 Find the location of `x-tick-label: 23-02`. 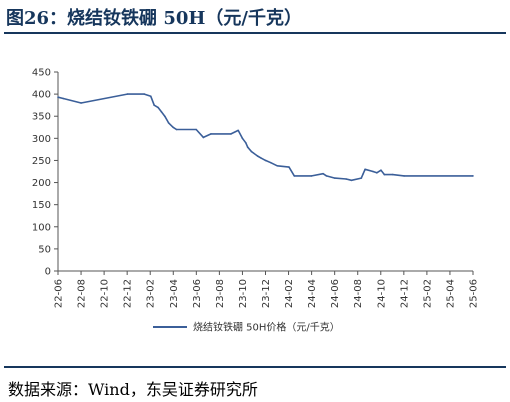

x-tick-label: 23-02 is located at coordinates (151, 293).